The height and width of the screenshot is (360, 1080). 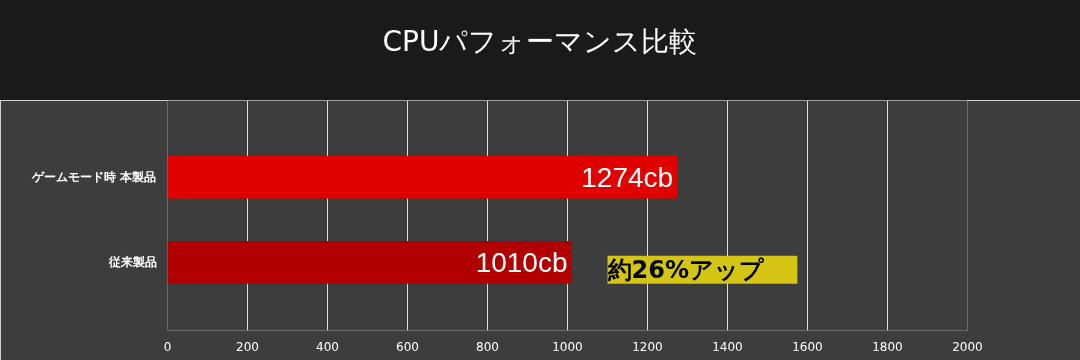 What do you see at coordinates (132, 262) in the screenshot?
I see `y-tick-label: 従来製品` at bounding box center [132, 262].